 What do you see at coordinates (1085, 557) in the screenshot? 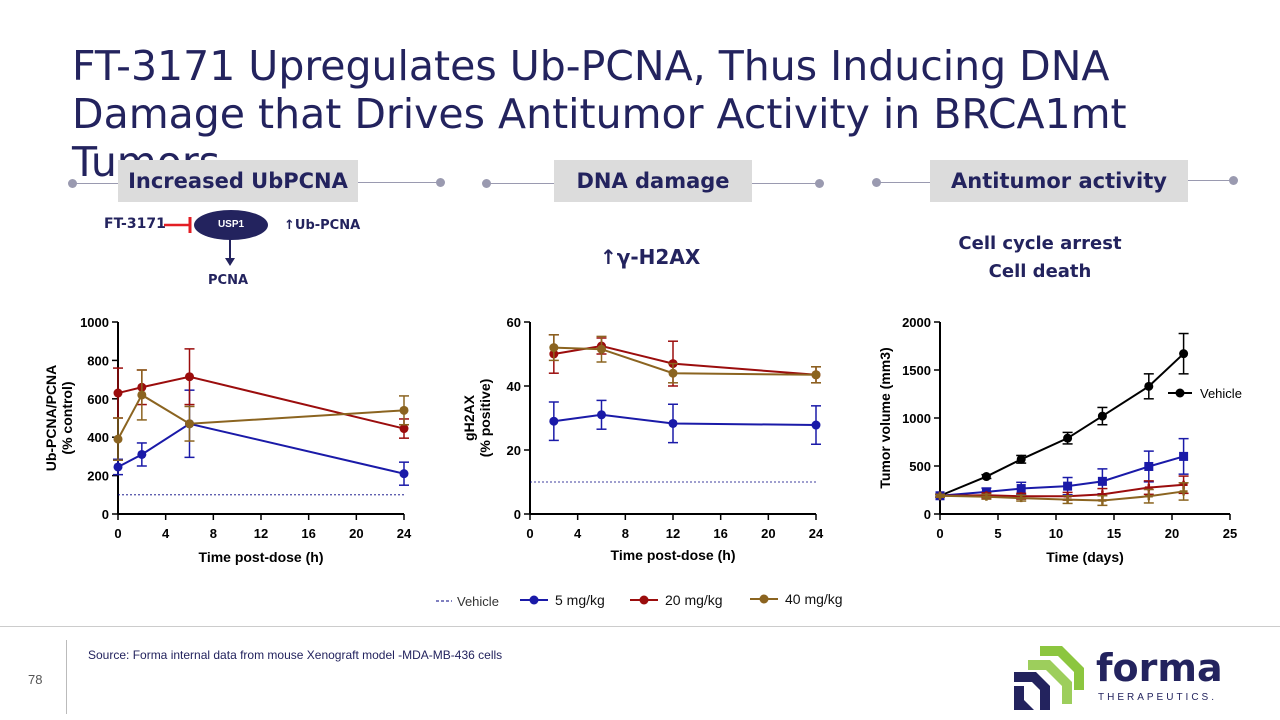
I see `x-axis-label: Time (days)` at bounding box center [1085, 557].